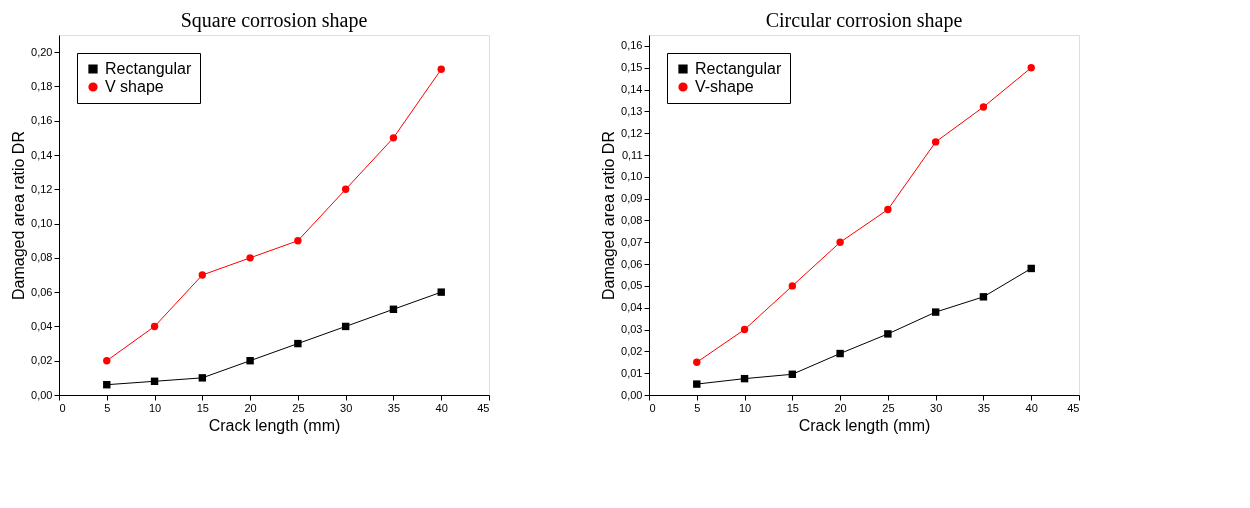 The width and height of the screenshot is (1250, 508). What do you see at coordinates (42, 51) in the screenshot?
I see `y-tick-label: 0,20` at bounding box center [42, 51].